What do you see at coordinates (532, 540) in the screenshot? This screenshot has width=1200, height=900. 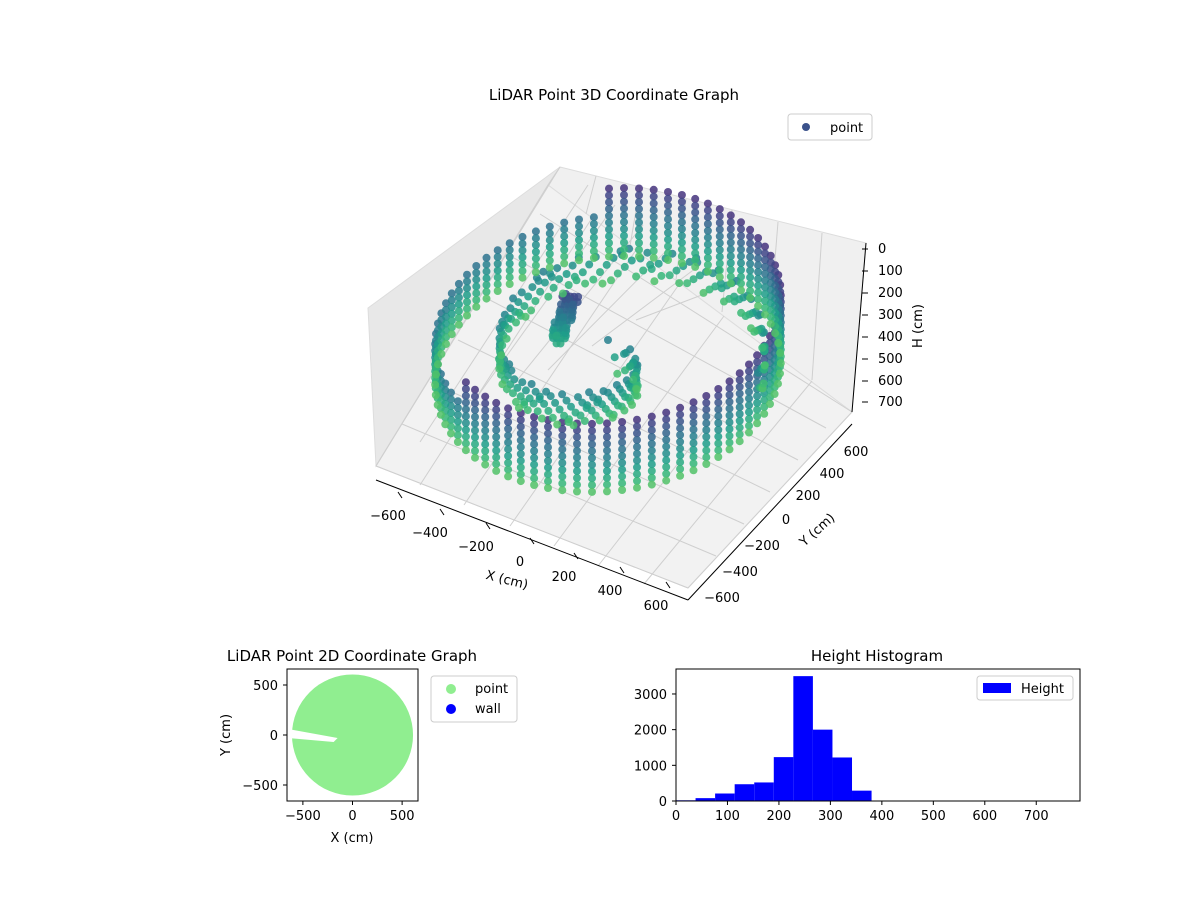 I see `plot3d-xaxis-line` at bounding box center [532, 540].